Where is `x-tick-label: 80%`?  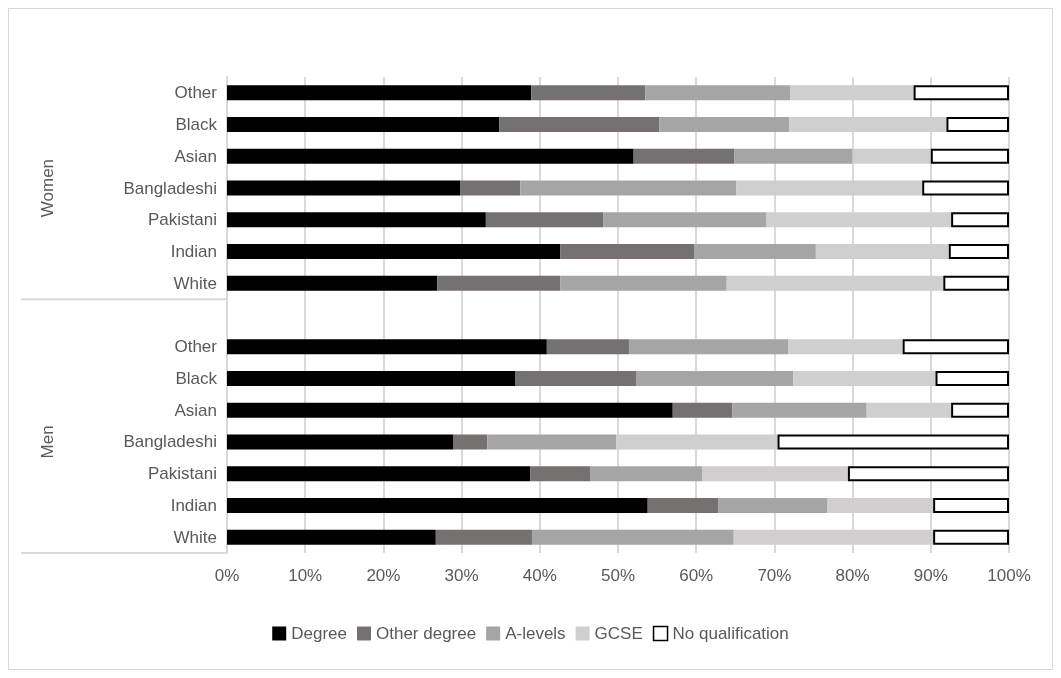 x-tick-label: 80% is located at coordinates (852, 575).